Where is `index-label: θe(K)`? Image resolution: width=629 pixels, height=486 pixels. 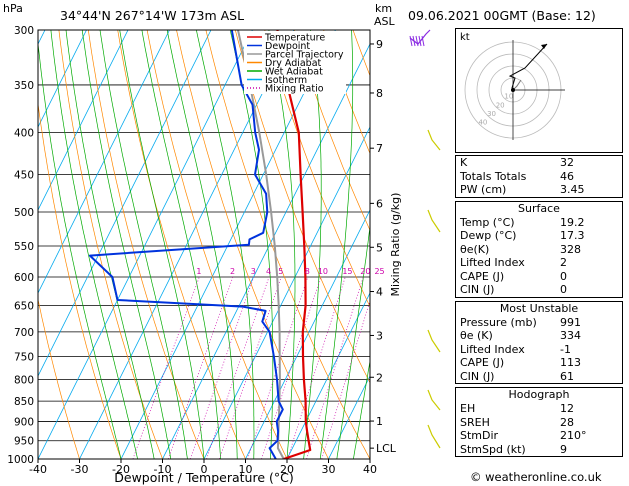
index-label: θe(K) is located at coordinates (475, 249).